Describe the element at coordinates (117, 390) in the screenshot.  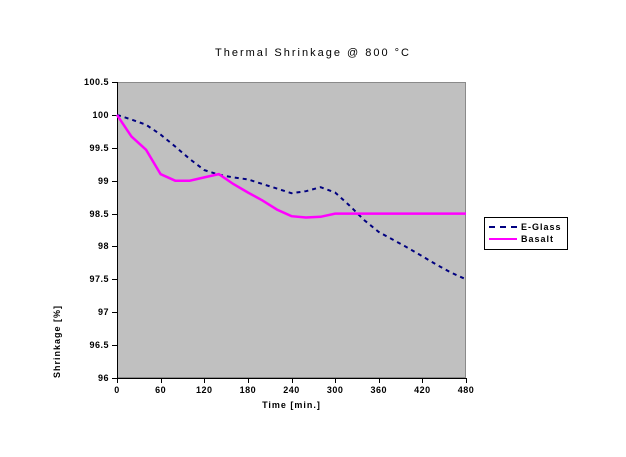
I see `x-tick-label: 0` at that location.